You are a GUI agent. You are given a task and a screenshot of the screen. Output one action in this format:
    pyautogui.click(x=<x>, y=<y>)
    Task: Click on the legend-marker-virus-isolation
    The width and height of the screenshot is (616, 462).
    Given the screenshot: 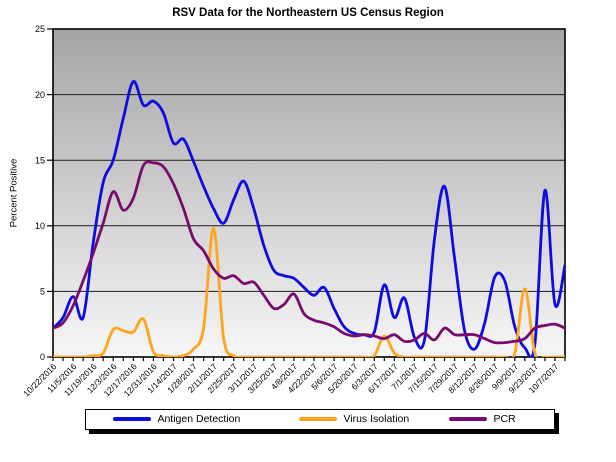 What is the action you would take?
    pyautogui.click(x=318, y=419)
    